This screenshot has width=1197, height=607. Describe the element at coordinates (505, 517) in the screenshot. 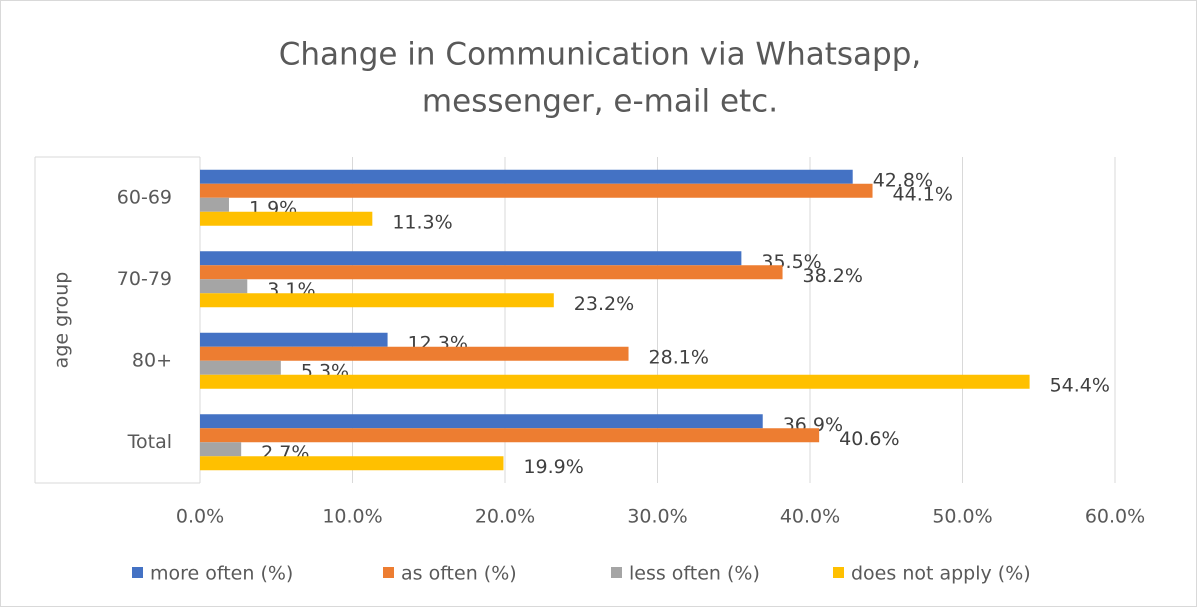

I see `x-tick-label: 20.0%` at that location.